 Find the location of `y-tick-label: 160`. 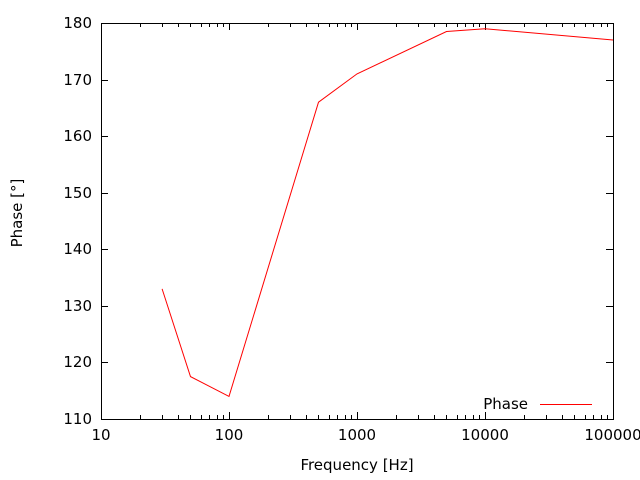

y-tick-label: 160 is located at coordinates (77, 136).